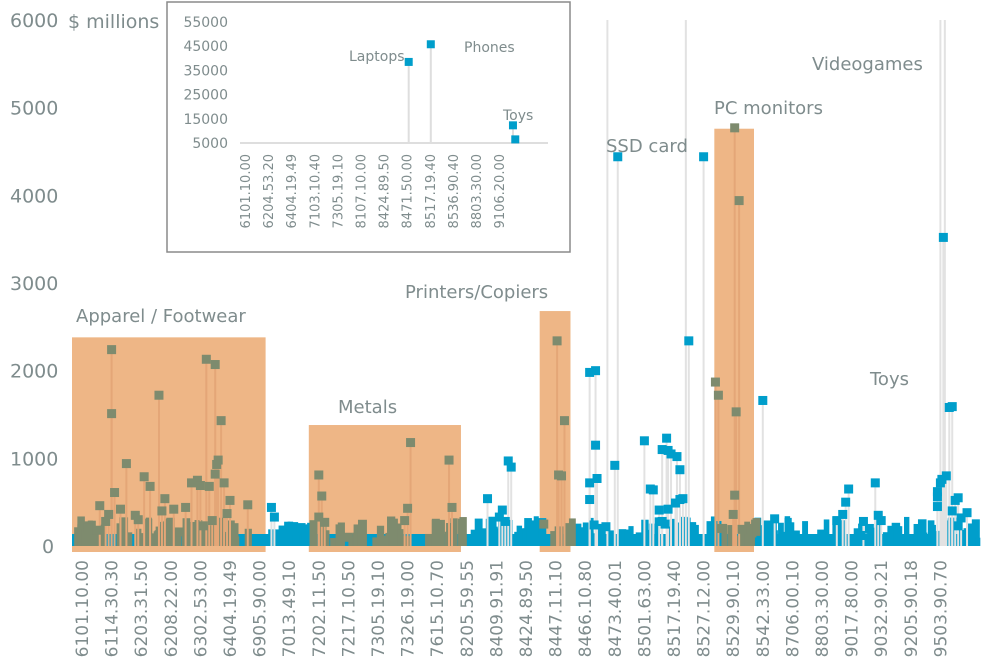 This screenshot has width=991, height=672. I want to click on inset-x-tick-label: 7103.10.40, so click(315, 191).